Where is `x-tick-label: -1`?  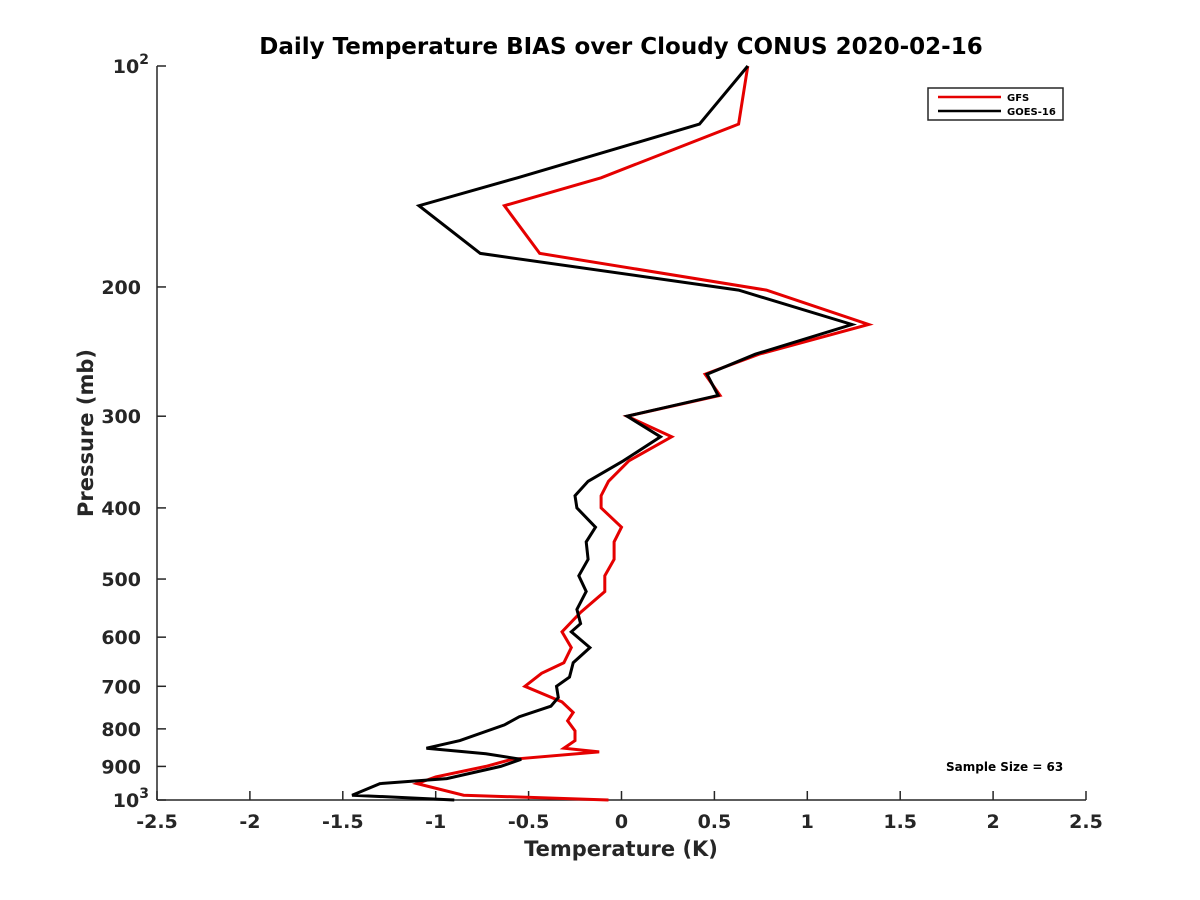 x-tick-label: -1 is located at coordinates (435, 822).